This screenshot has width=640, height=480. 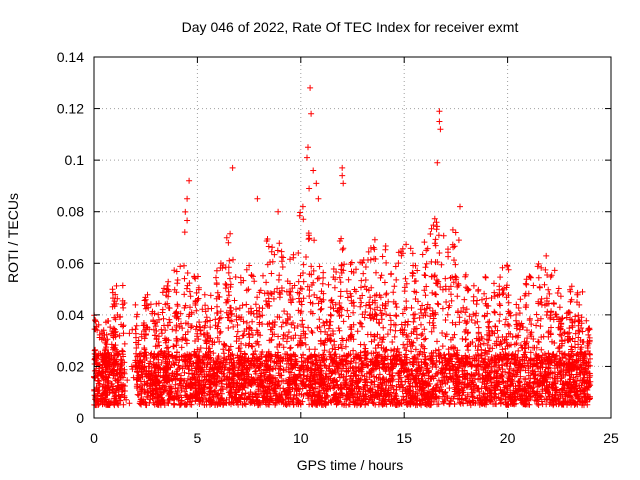 What do you see at coordinates (13, 238) in the screenshot?
I see `y-axis-label: ROTI / TECUs` at bounding box center [13, 238].